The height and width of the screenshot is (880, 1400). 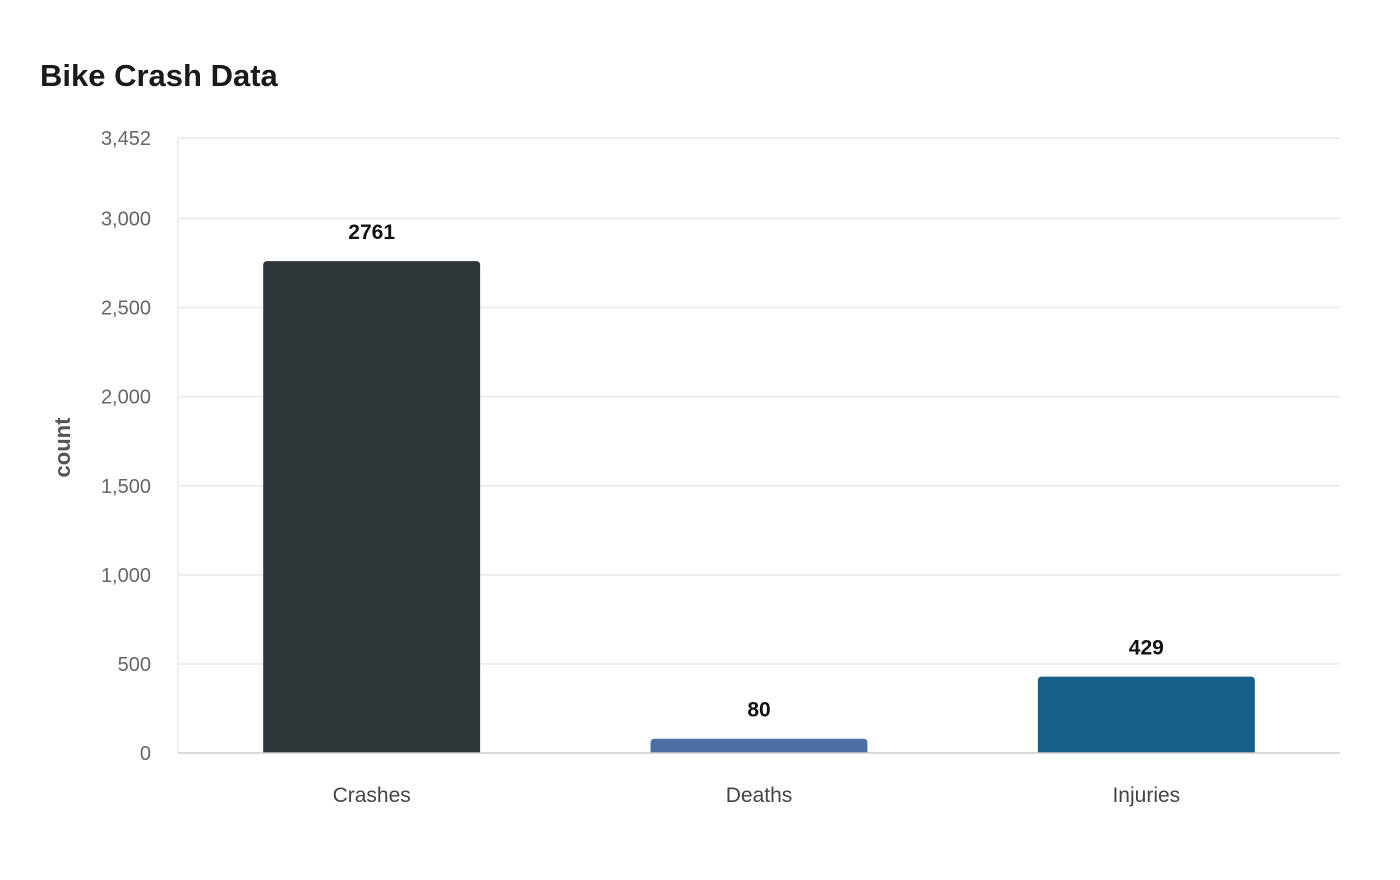 What do you see at coordinates (371, 232) in the screenshot?
I see `value-label-crashes: 2761` at bounding box center [371, 232].